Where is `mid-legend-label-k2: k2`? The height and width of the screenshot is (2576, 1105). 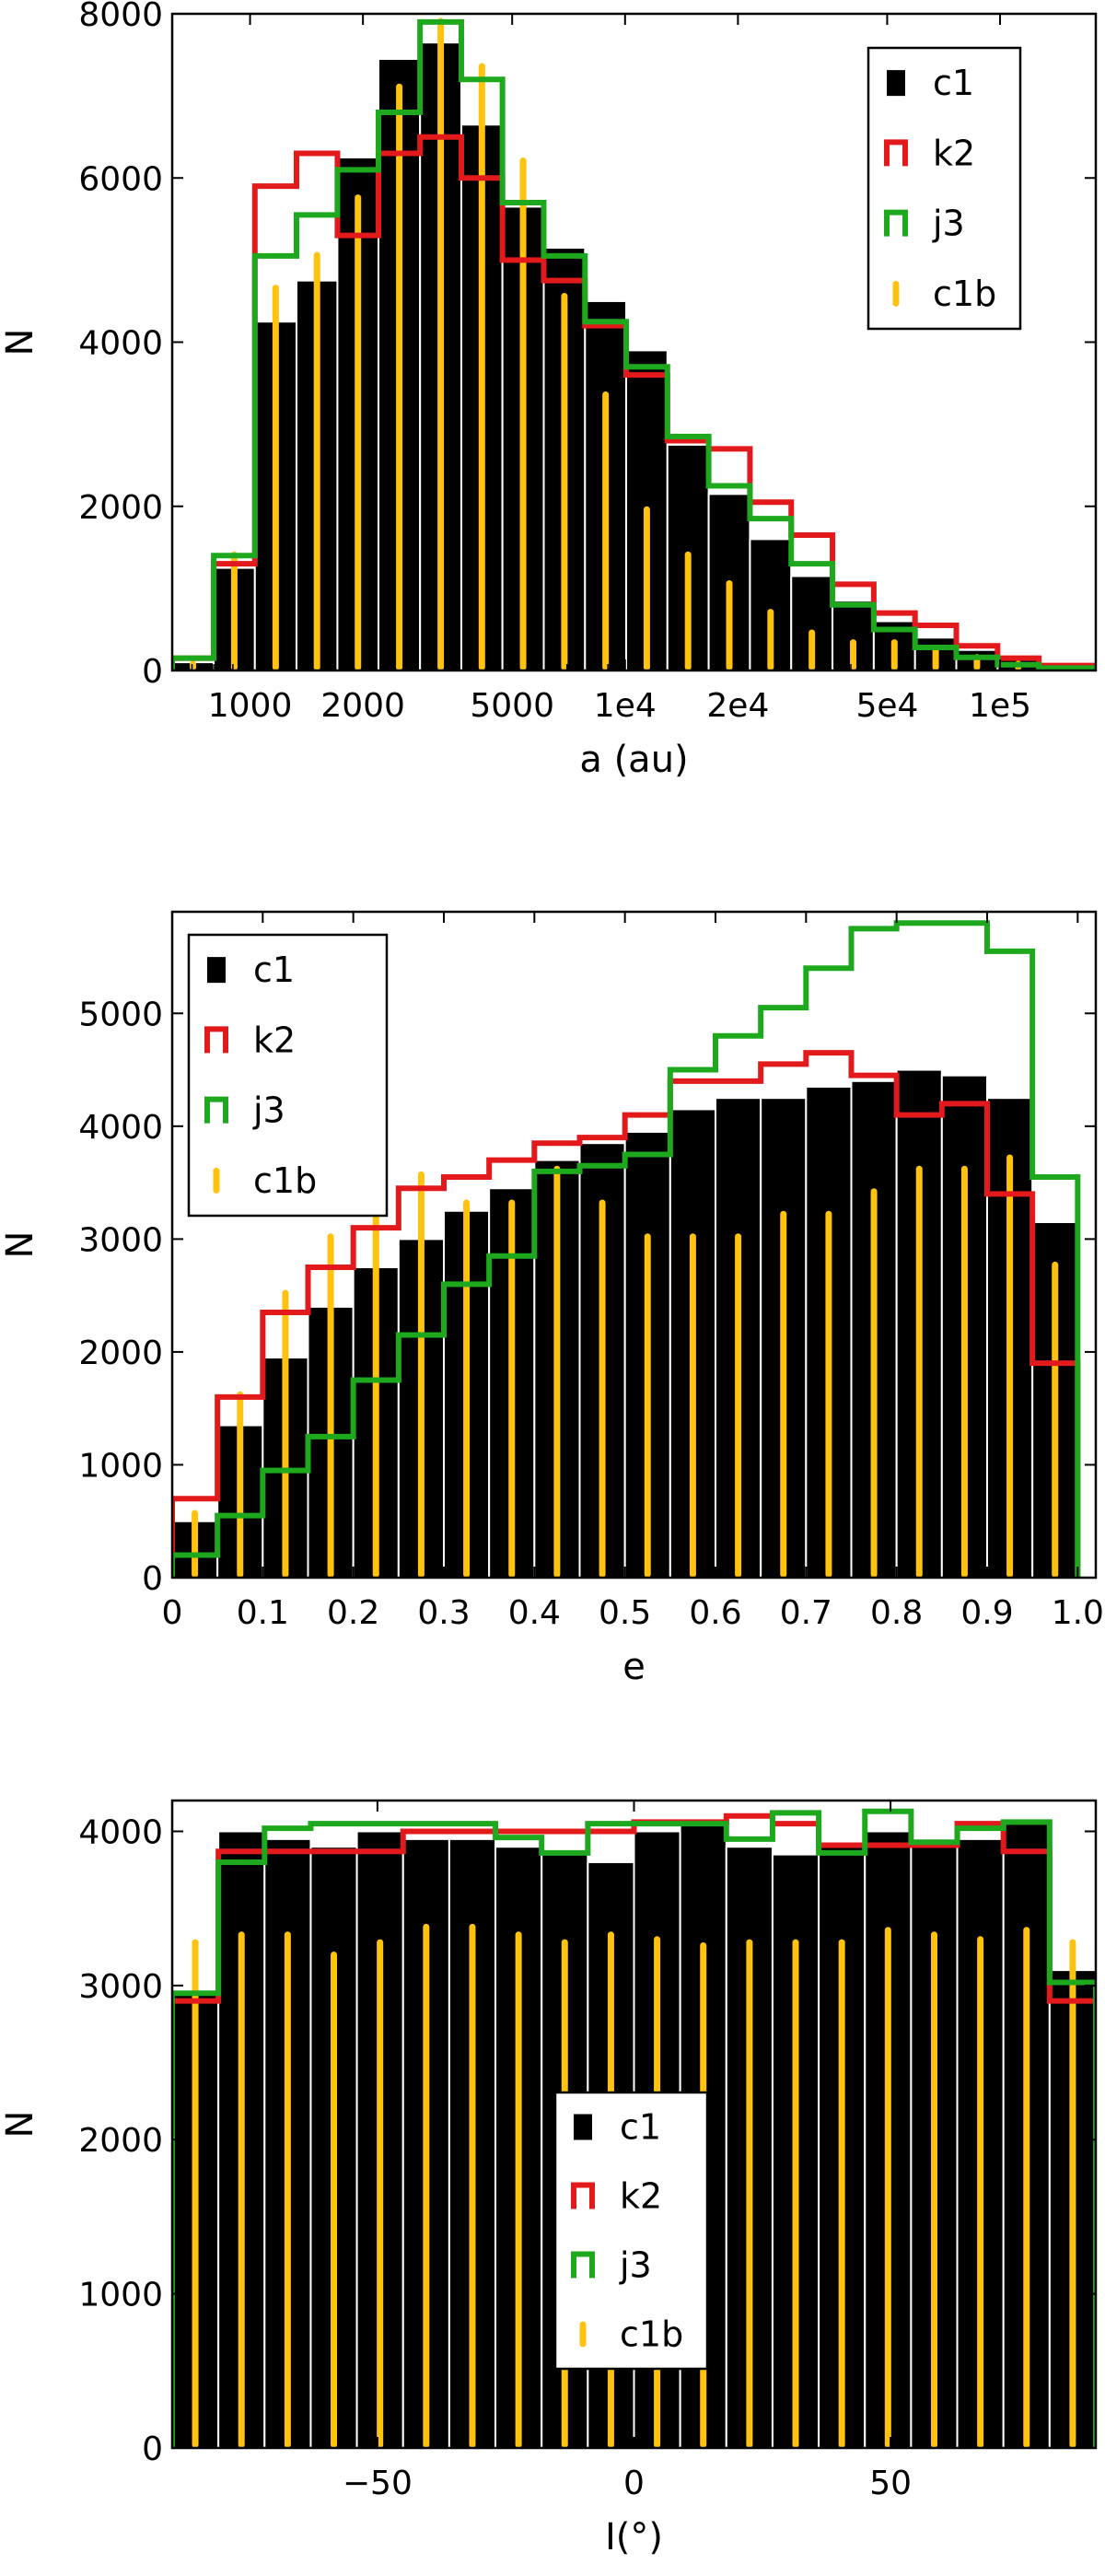
mid-legend-label-k2: k2 is located at coordinates (274, 1040).